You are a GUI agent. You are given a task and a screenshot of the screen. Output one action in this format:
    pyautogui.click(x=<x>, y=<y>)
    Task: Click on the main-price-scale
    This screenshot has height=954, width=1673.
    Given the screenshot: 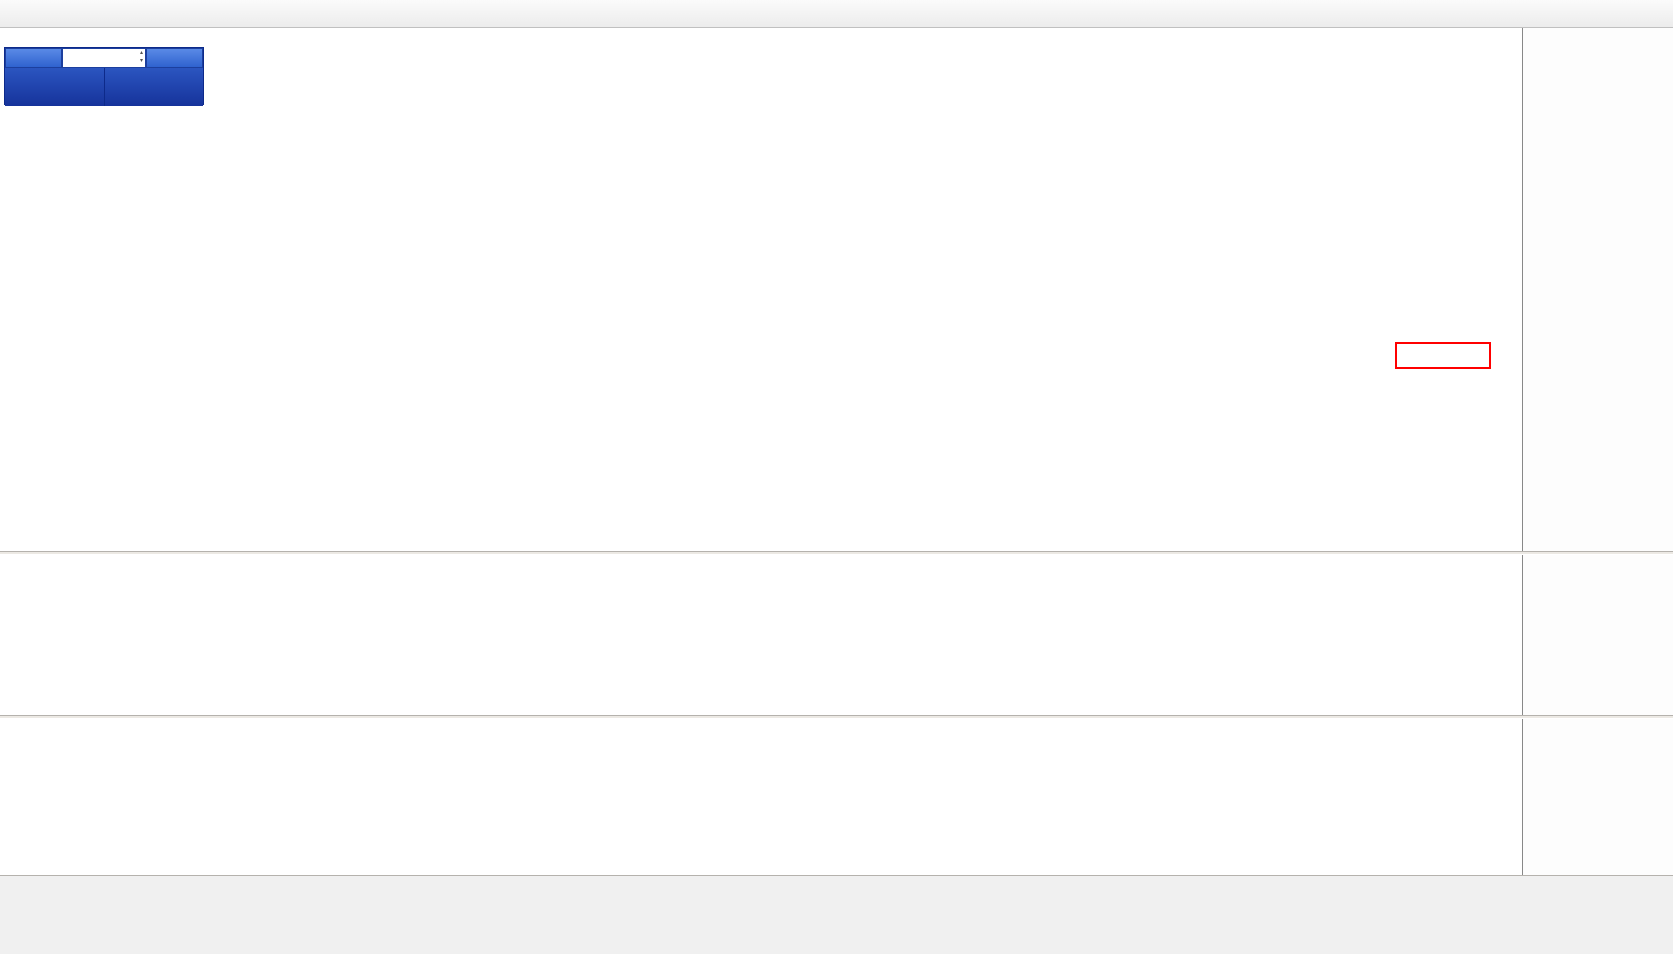 What is the action you would take?
    pyautogui.click(x=1597, y=289)
    